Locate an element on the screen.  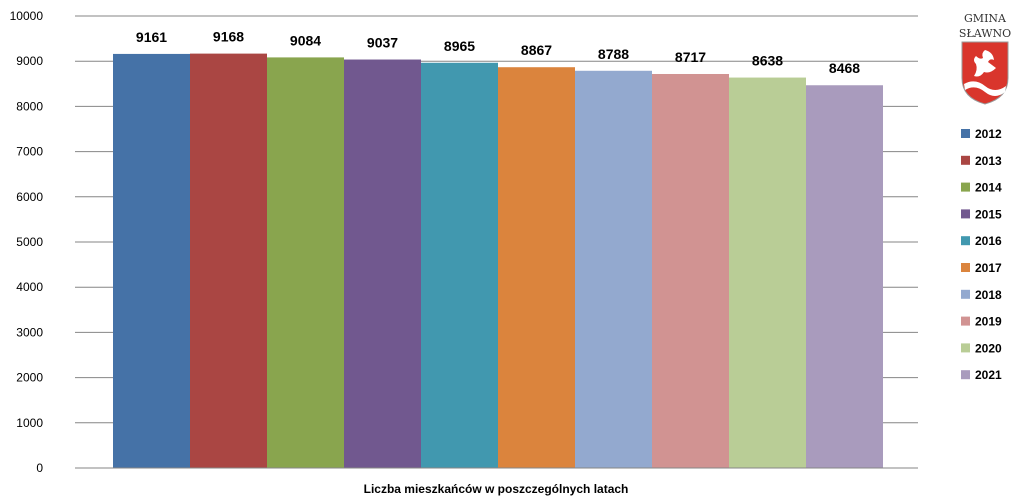
legend-label-2018: 2018 is located at coordinates (988, 295).